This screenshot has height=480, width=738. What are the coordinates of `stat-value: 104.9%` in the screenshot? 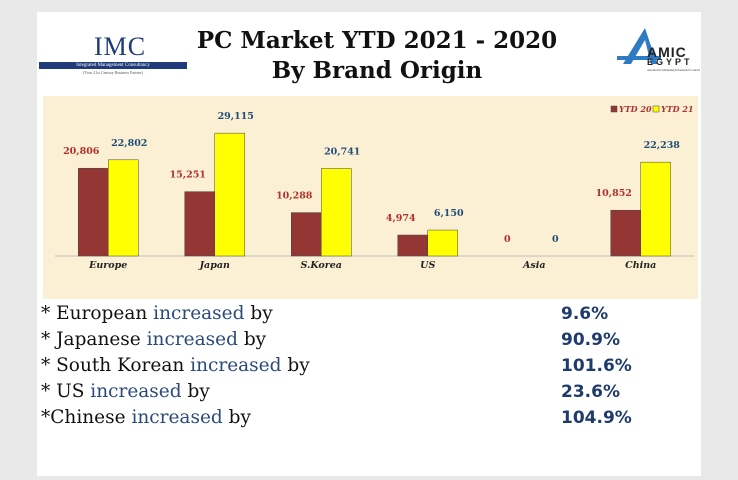 It's located at (596, 418).